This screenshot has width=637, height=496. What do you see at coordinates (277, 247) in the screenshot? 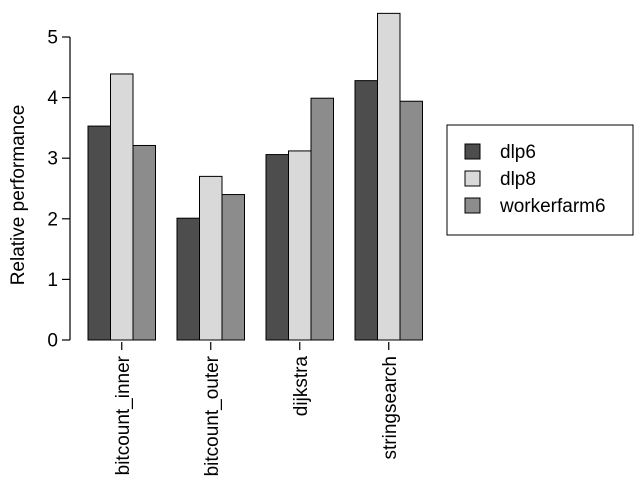
I see `bar-dlp6-dijkstra` at bounding box center [277, 247].